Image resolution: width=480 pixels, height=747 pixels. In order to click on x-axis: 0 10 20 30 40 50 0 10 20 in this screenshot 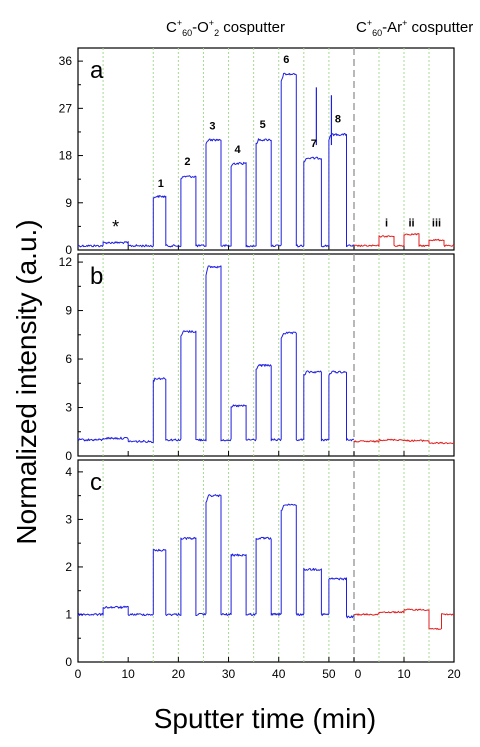, I will do `click(268, 674)`.